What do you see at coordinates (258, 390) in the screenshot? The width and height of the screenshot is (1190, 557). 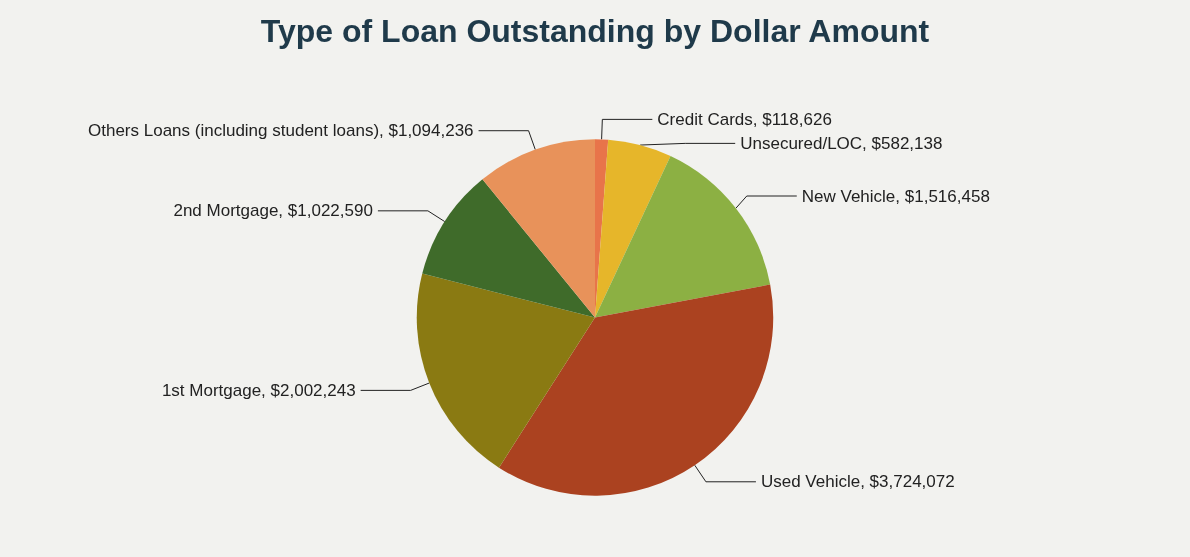 I see `slice-label: 1st Mortgage, $2,002,243` at bounding box center [258, 390].